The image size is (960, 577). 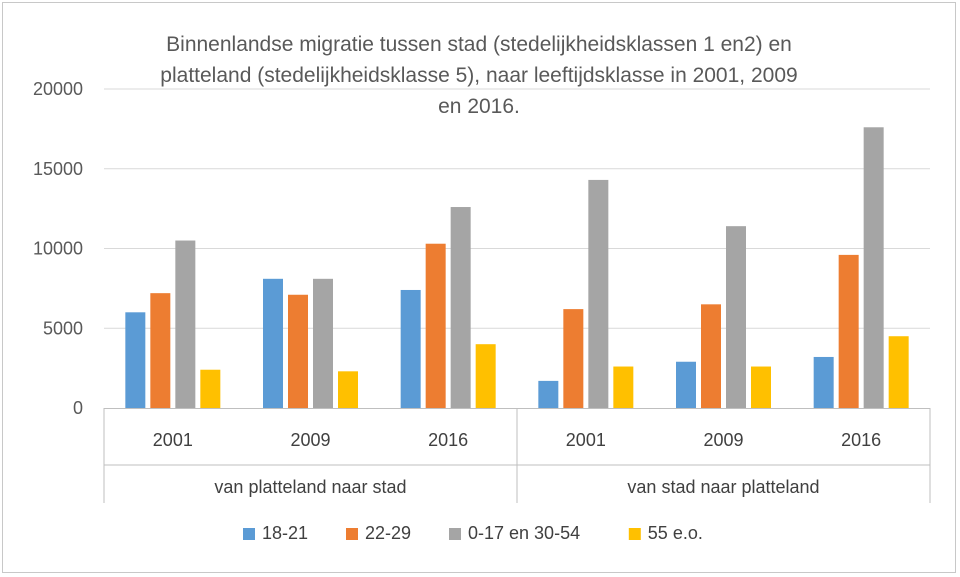 What do you see at coordinates (723, 487) in the screenshot?
I see `x-group-label: van stad naar platteland` at bounding box center [723, 487].